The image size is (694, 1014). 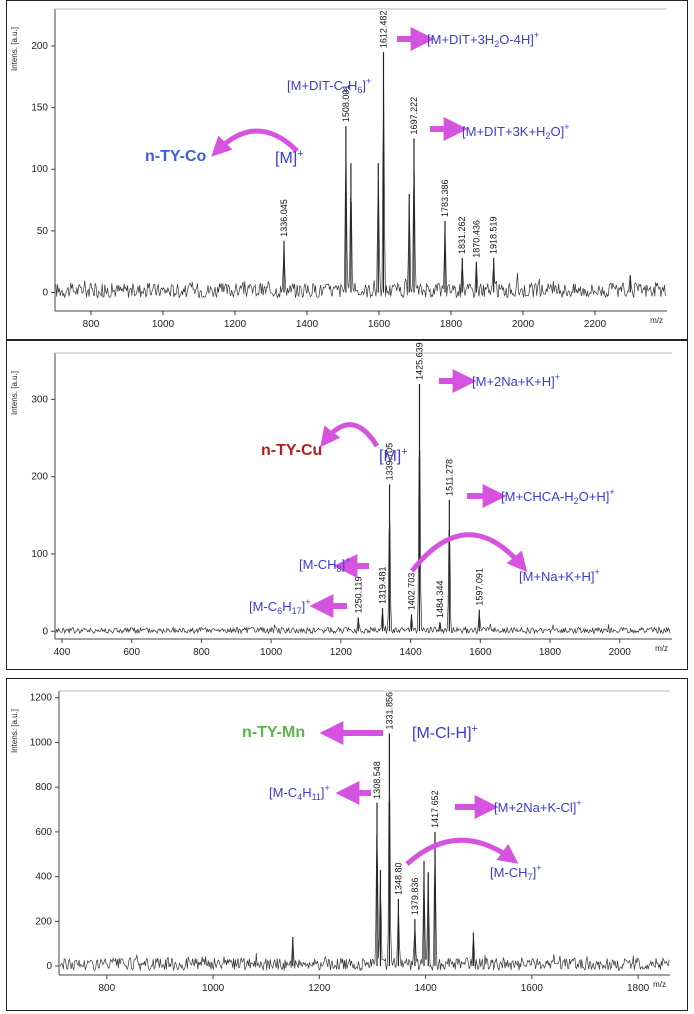 I want to click on peak-label: 1331.856, so click(x=389, y=711).